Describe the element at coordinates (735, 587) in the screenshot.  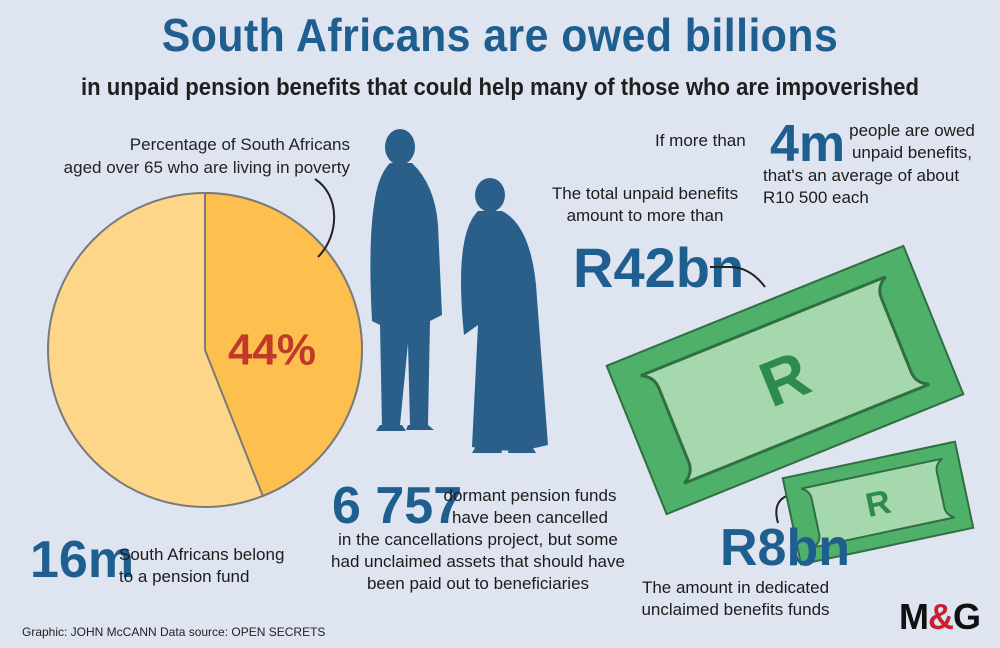
I see `dedicated-line1: The amount in dedicated` at that location.